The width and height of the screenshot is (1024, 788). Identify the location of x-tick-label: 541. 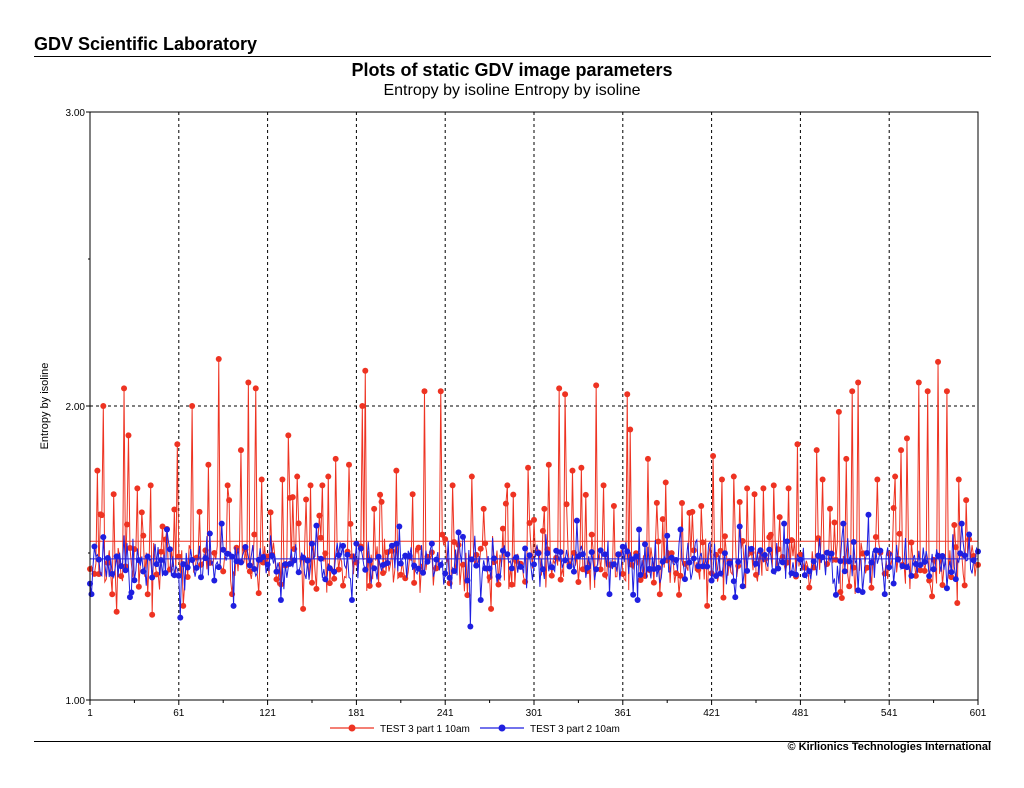
(889, 713).